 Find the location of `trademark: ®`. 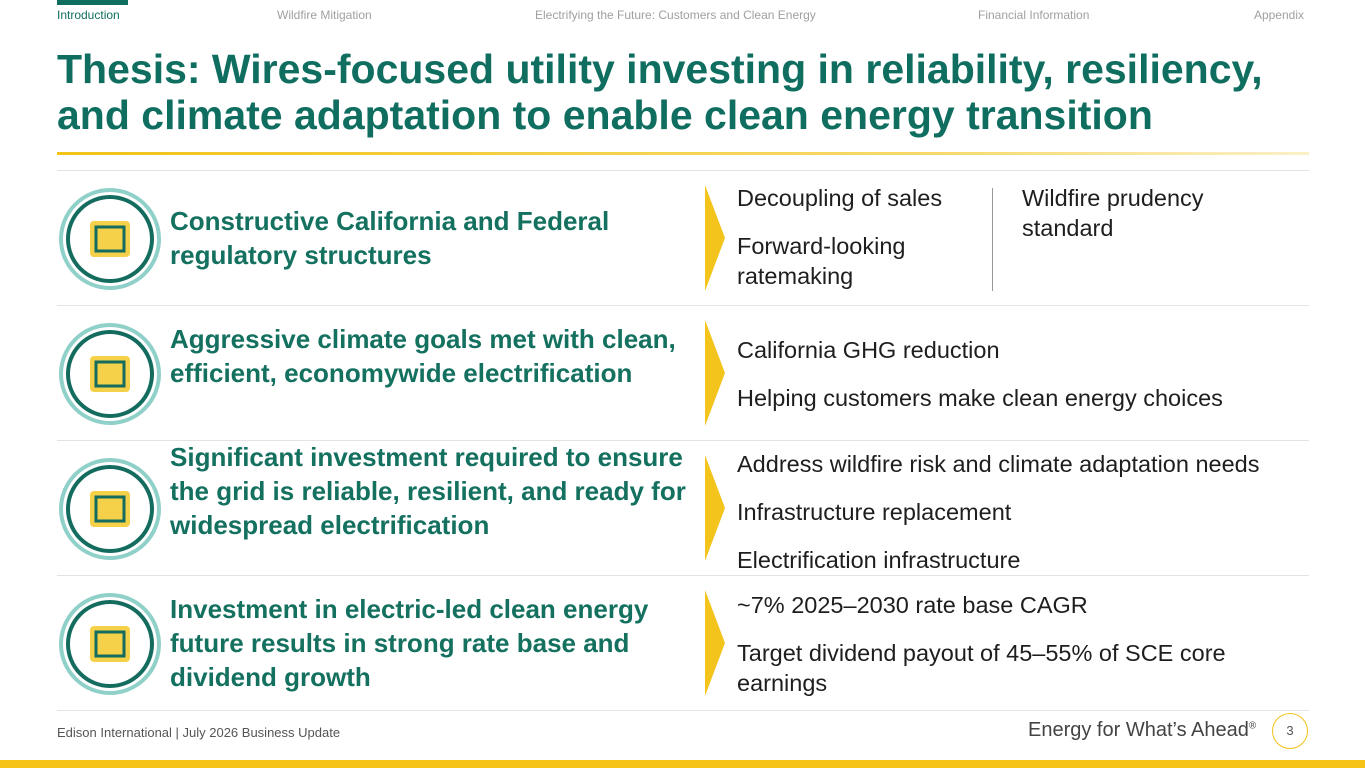

trademark: ® is located at coordinates (1252, 726).